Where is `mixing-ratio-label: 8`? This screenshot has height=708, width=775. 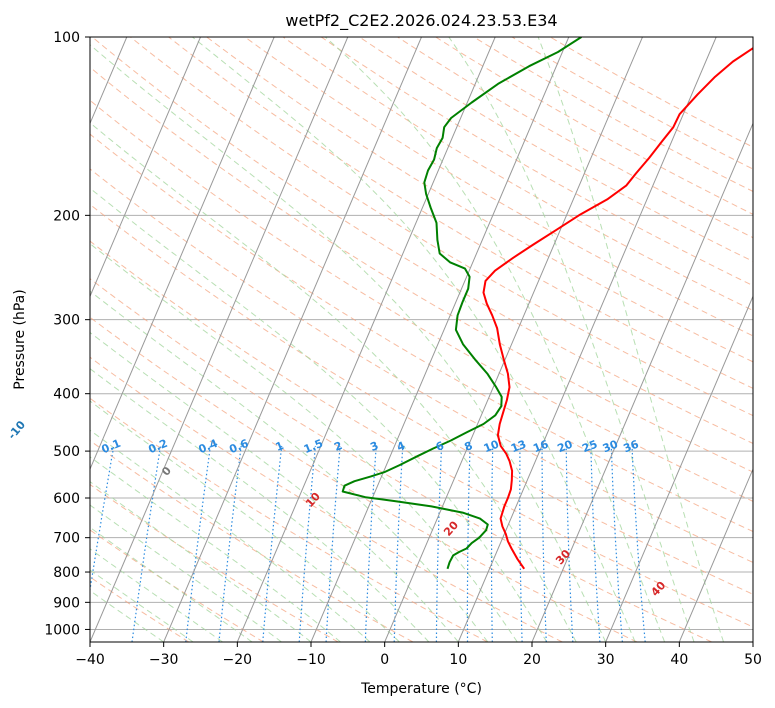 mixing-ratio-label: 8 is located at coordinates (469, 446).